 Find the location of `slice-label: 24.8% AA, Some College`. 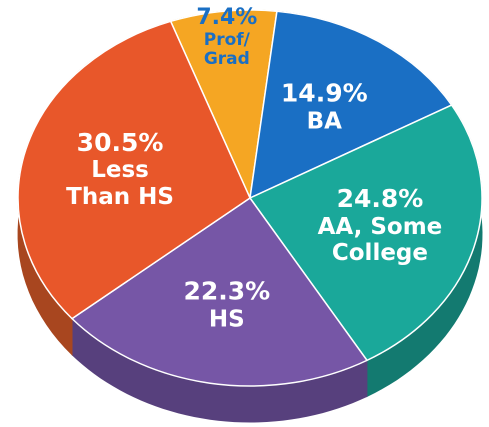

slice-label: 24.8% AA, Some College is located at coordinates (380, 226).